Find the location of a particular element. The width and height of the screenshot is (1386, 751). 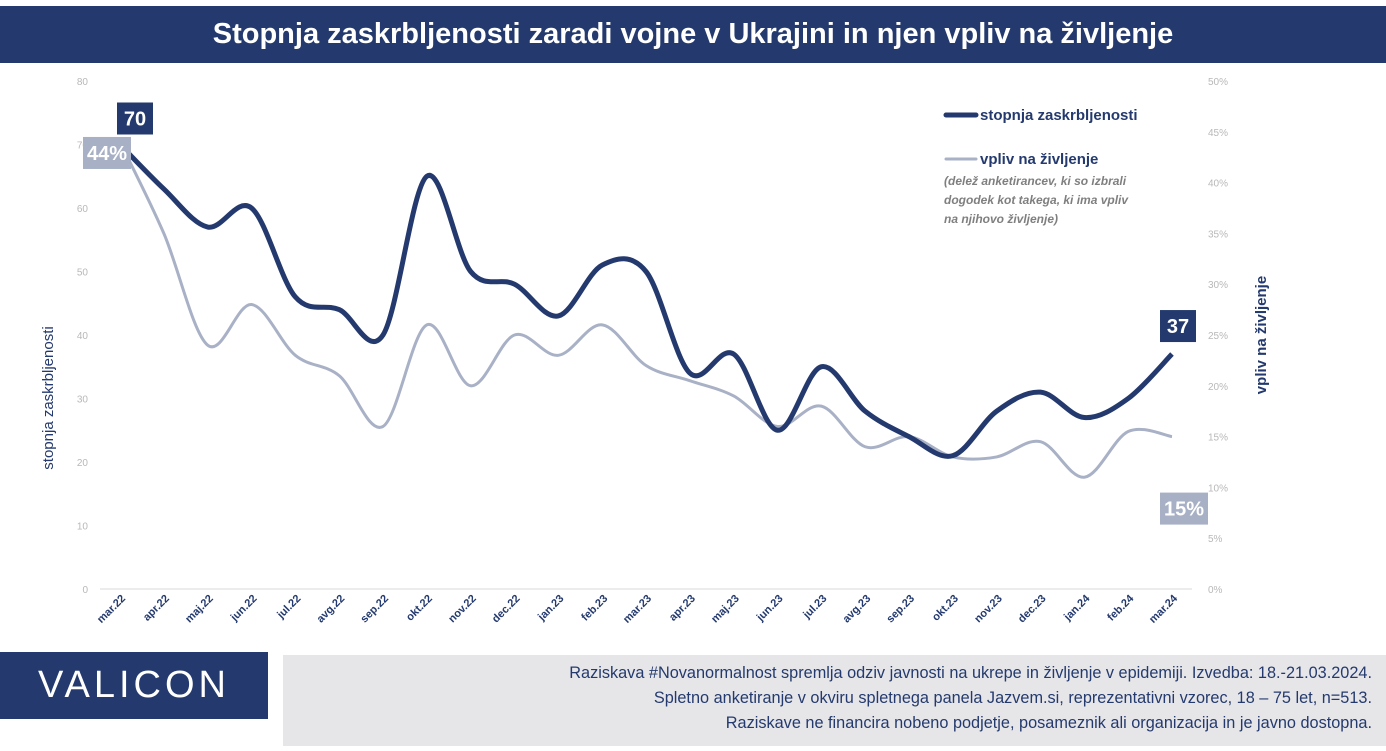

x-tick-label: avg.22 is located at coordinates (331, 609).